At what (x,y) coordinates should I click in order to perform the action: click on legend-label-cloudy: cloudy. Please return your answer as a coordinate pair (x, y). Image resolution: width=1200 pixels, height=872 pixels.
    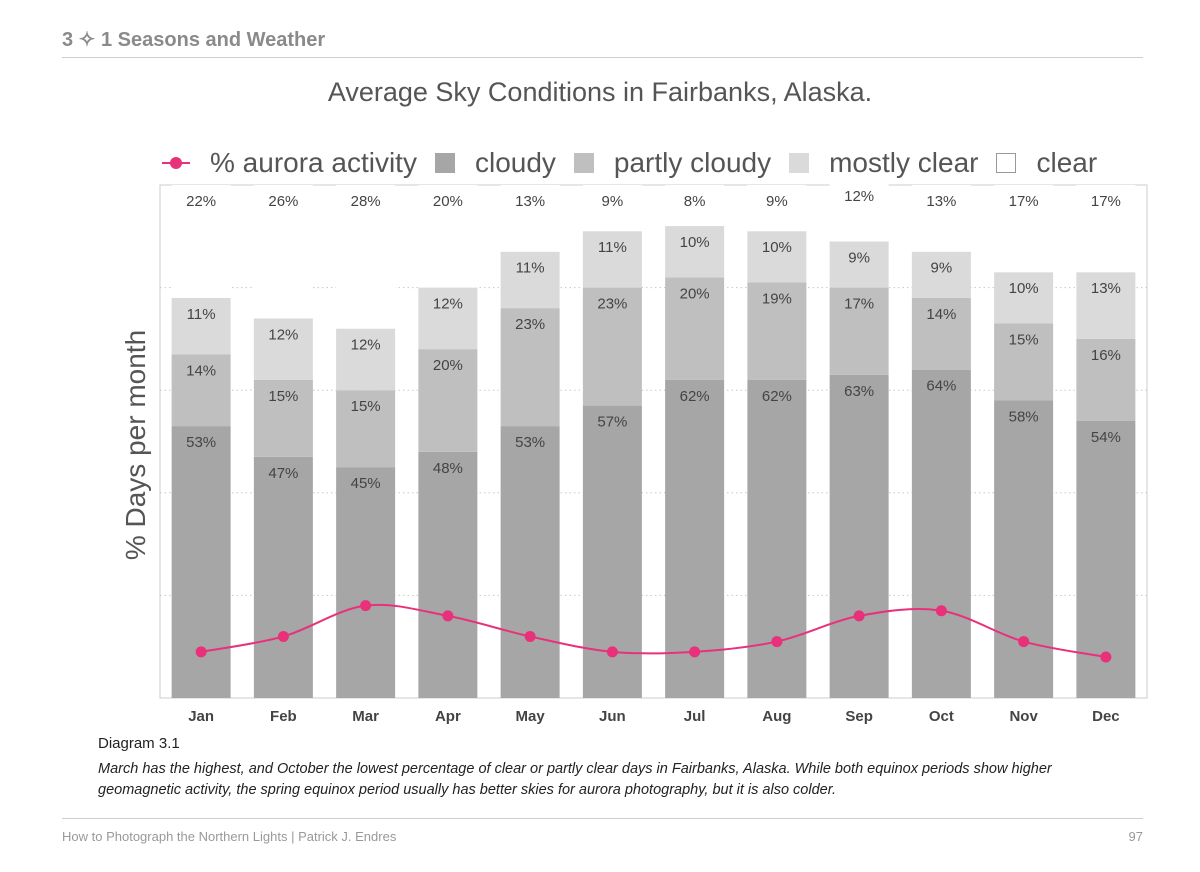
    Looking at the image, I should click on (515, 162).